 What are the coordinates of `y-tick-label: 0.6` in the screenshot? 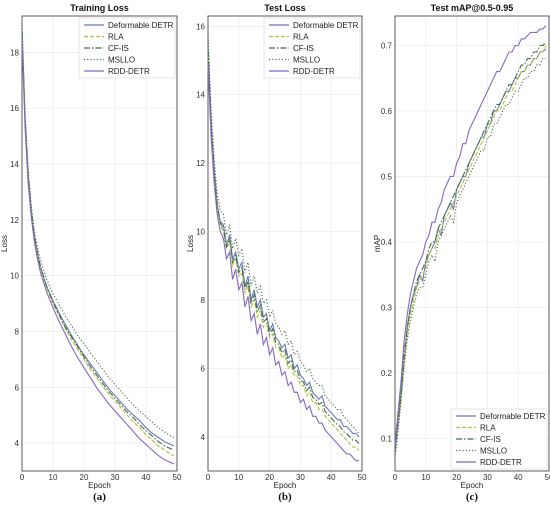 It's located at (387, 111).